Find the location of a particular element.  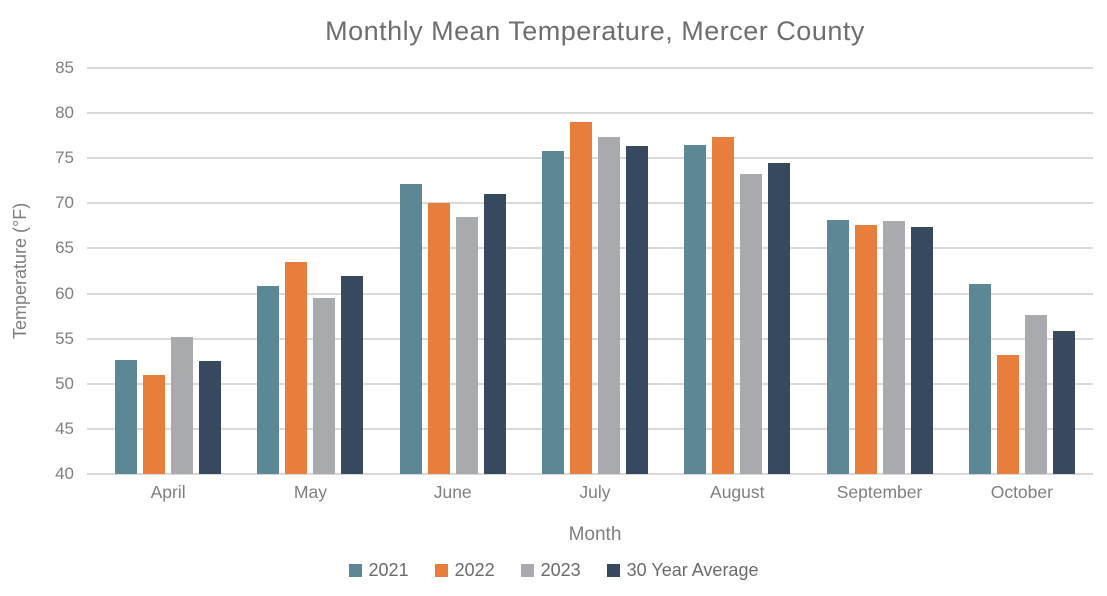

y-tick-label: 45 is located at coordinates (64, 428).